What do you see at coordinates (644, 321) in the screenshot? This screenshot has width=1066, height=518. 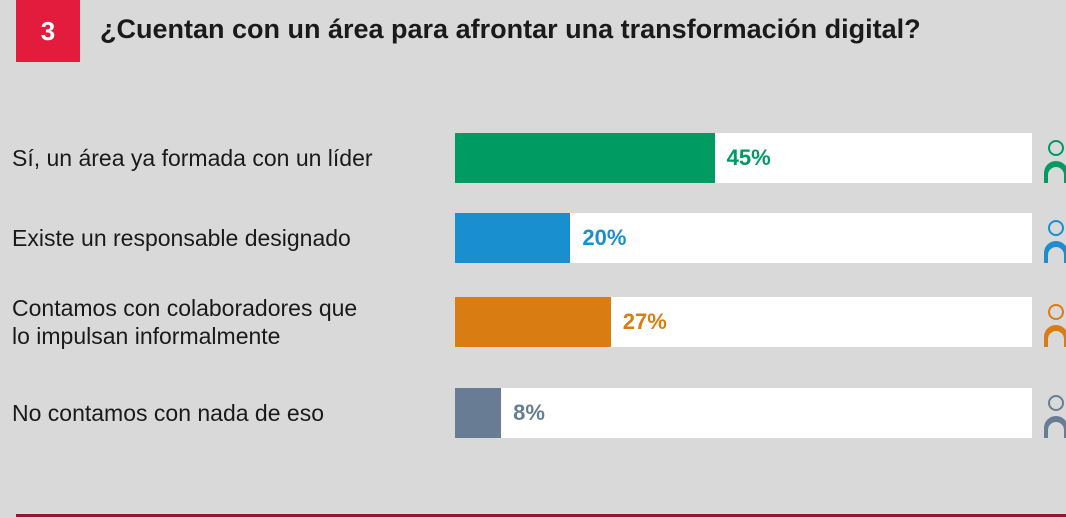 I see `value-label: 27%` at bounding box center [644, 321].